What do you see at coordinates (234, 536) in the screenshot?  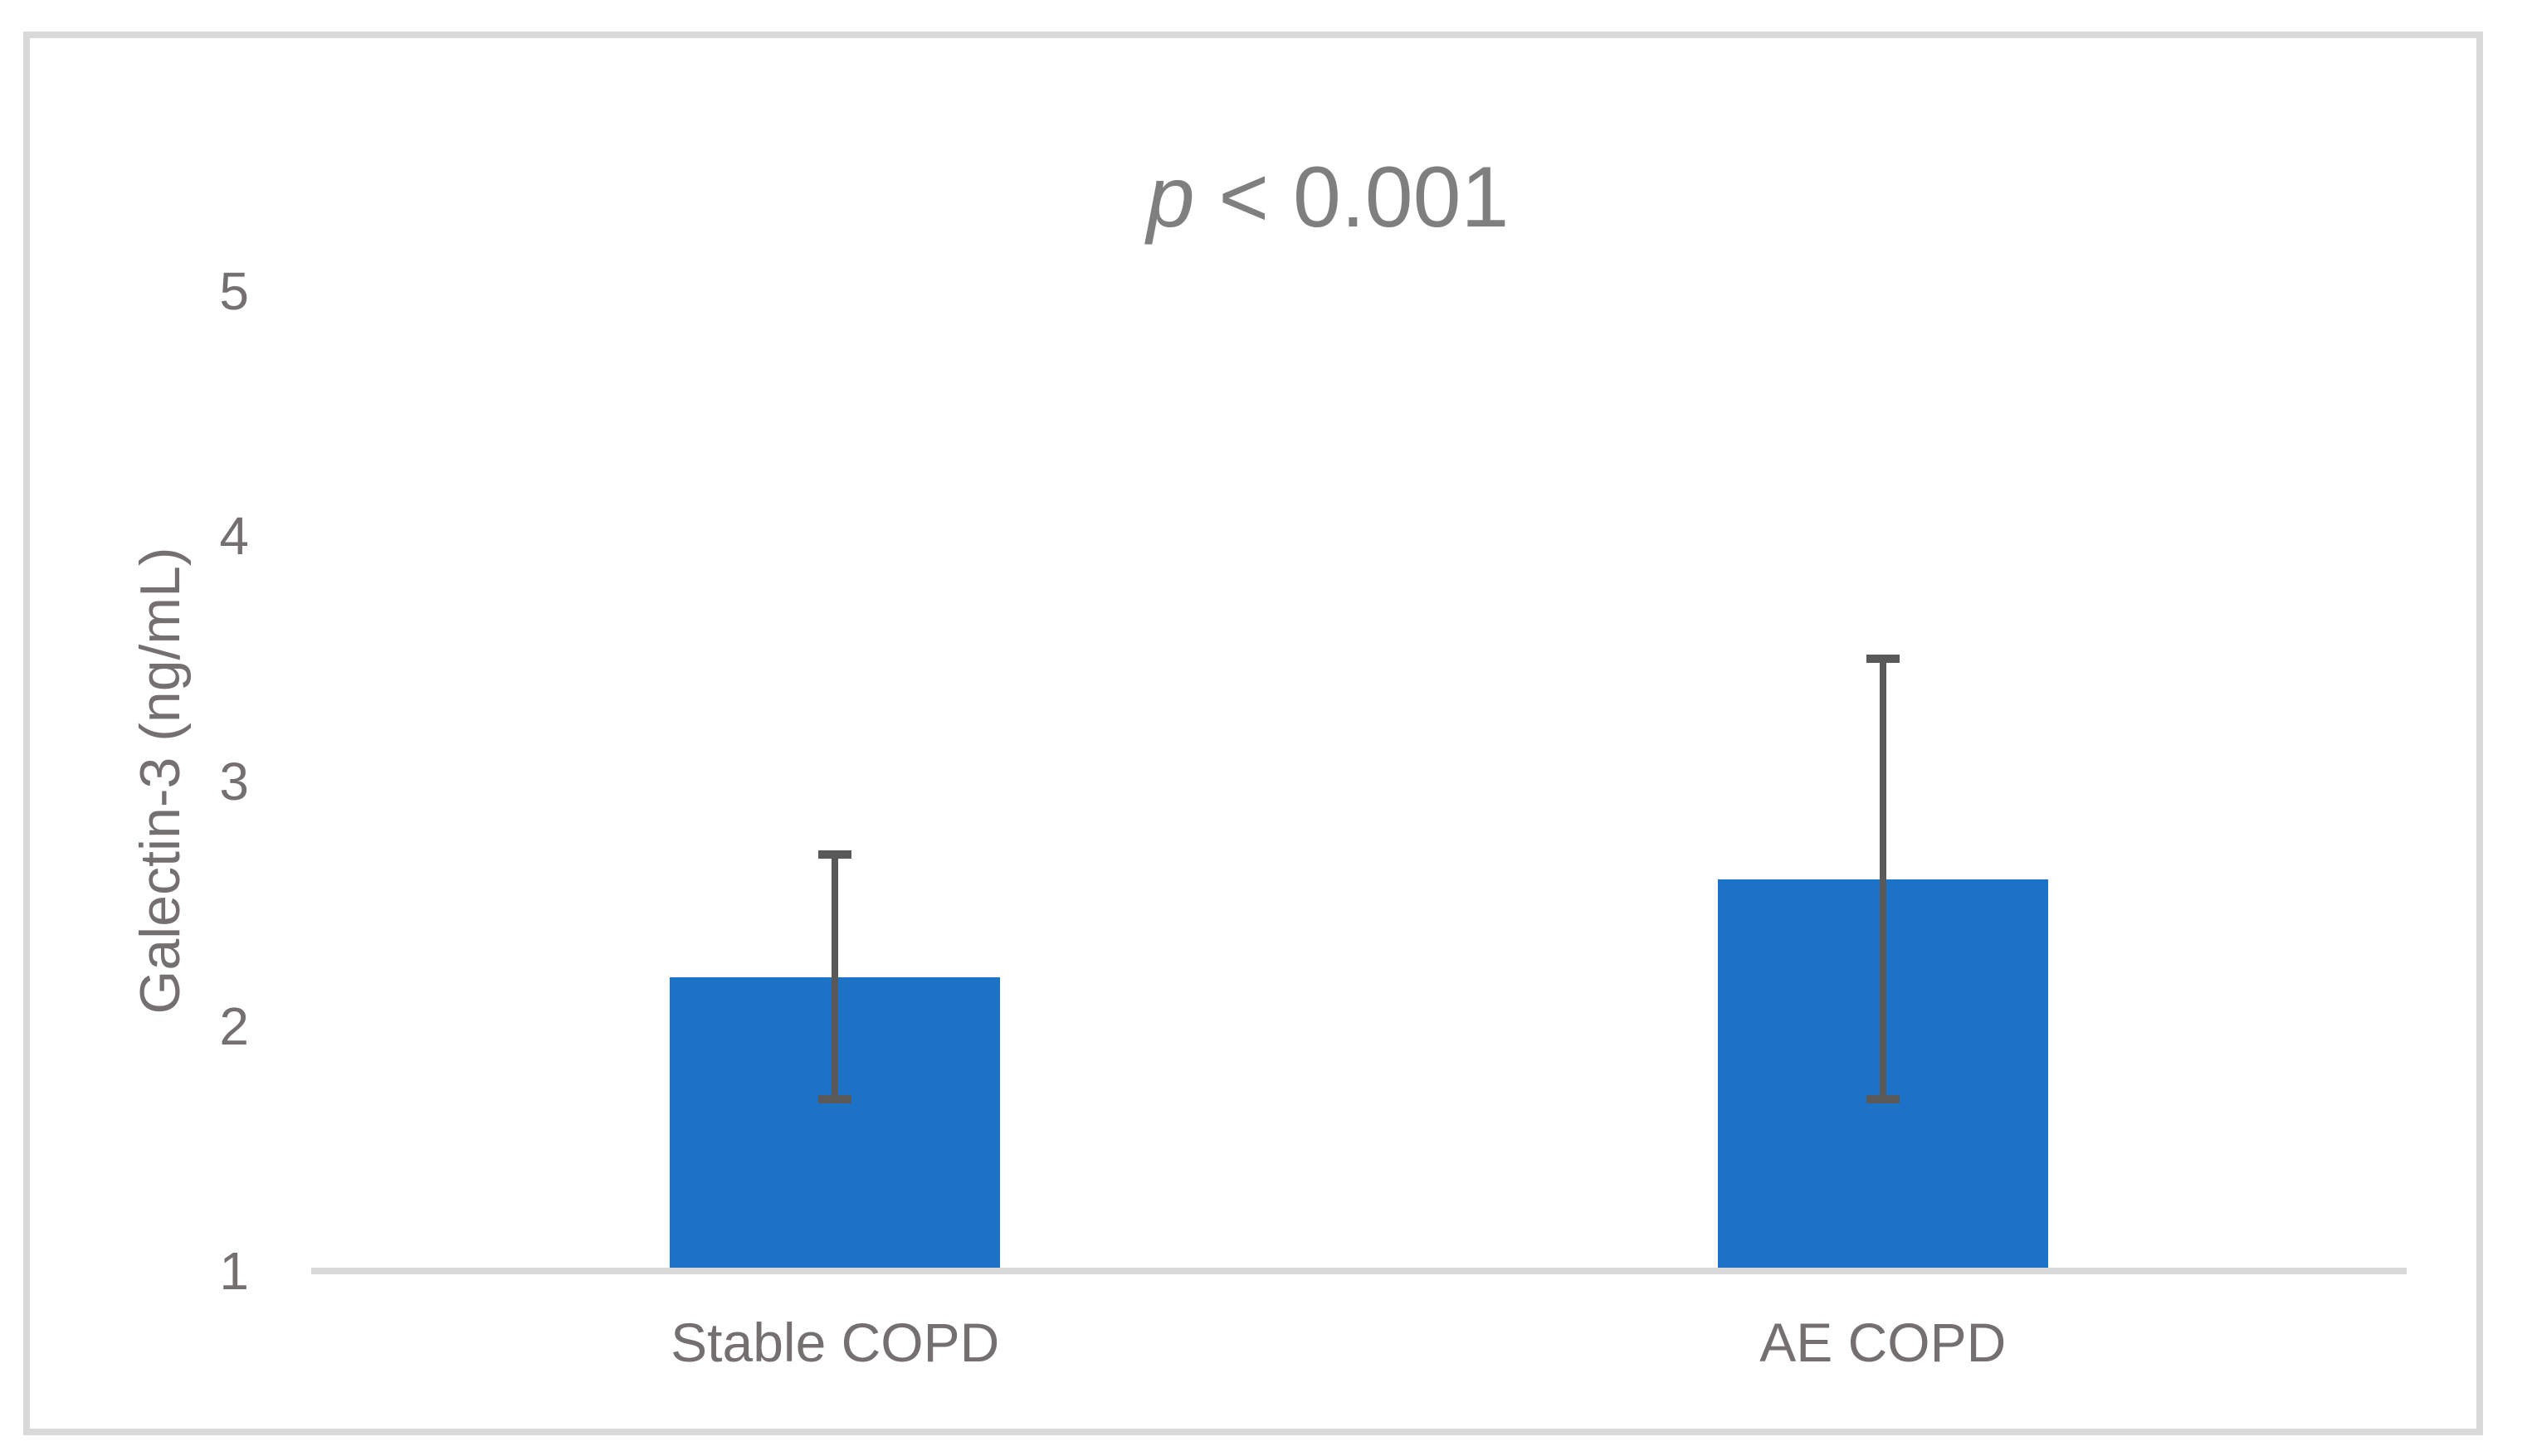 I see `y-tick-label: 4` at bounding box center [234, 536].